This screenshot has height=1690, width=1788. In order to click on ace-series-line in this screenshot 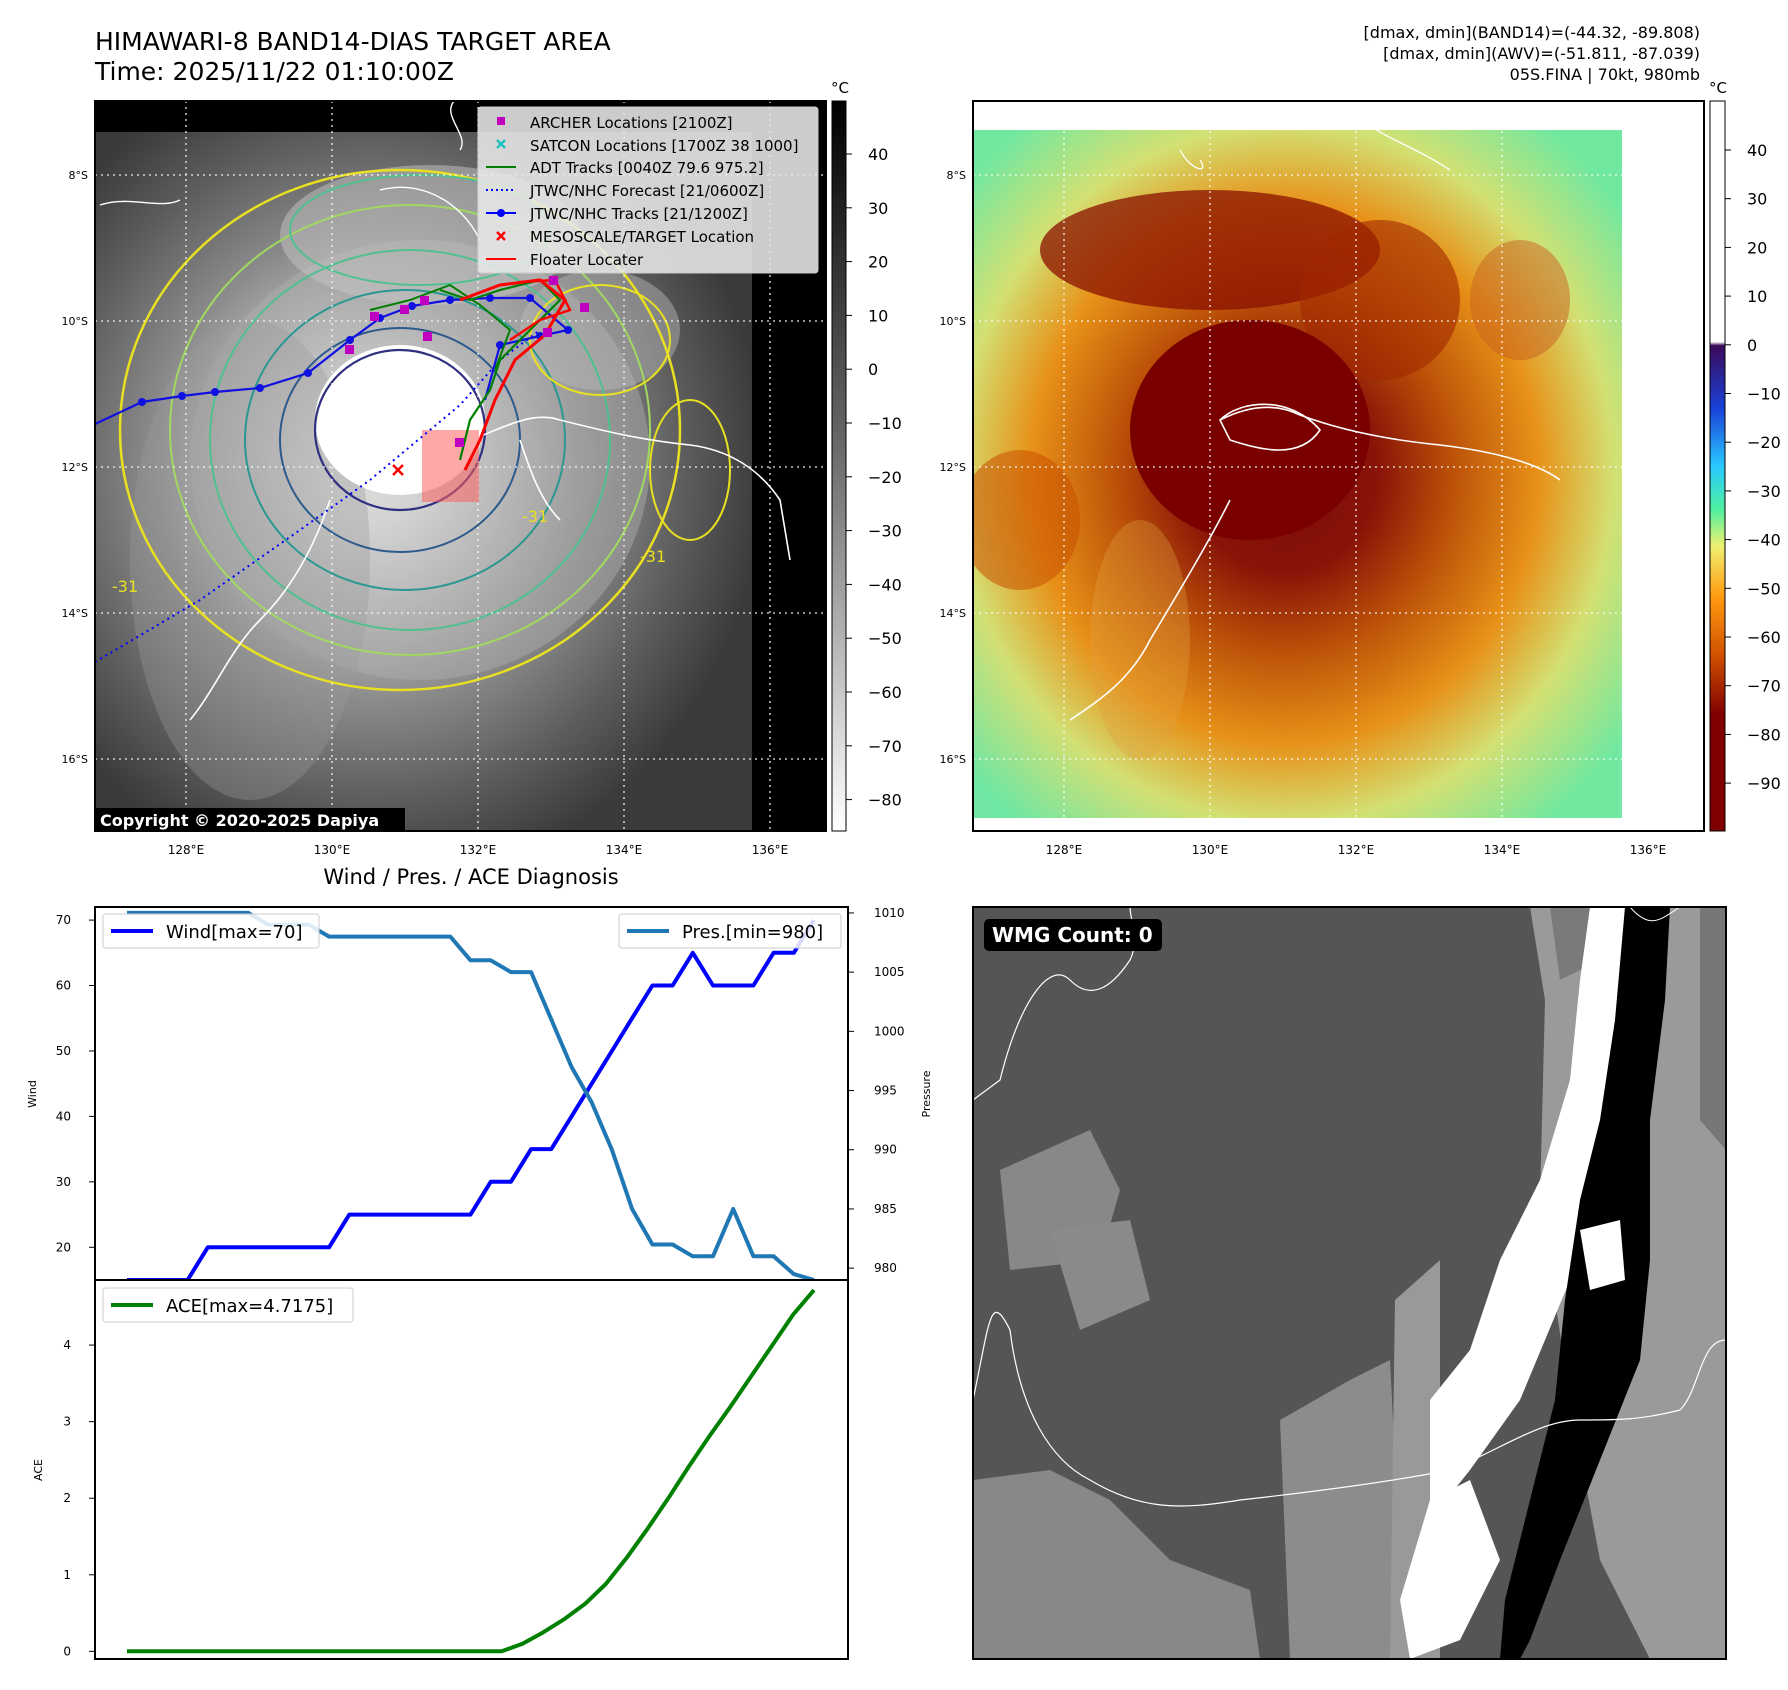, I will do `click(471, 1471)`.